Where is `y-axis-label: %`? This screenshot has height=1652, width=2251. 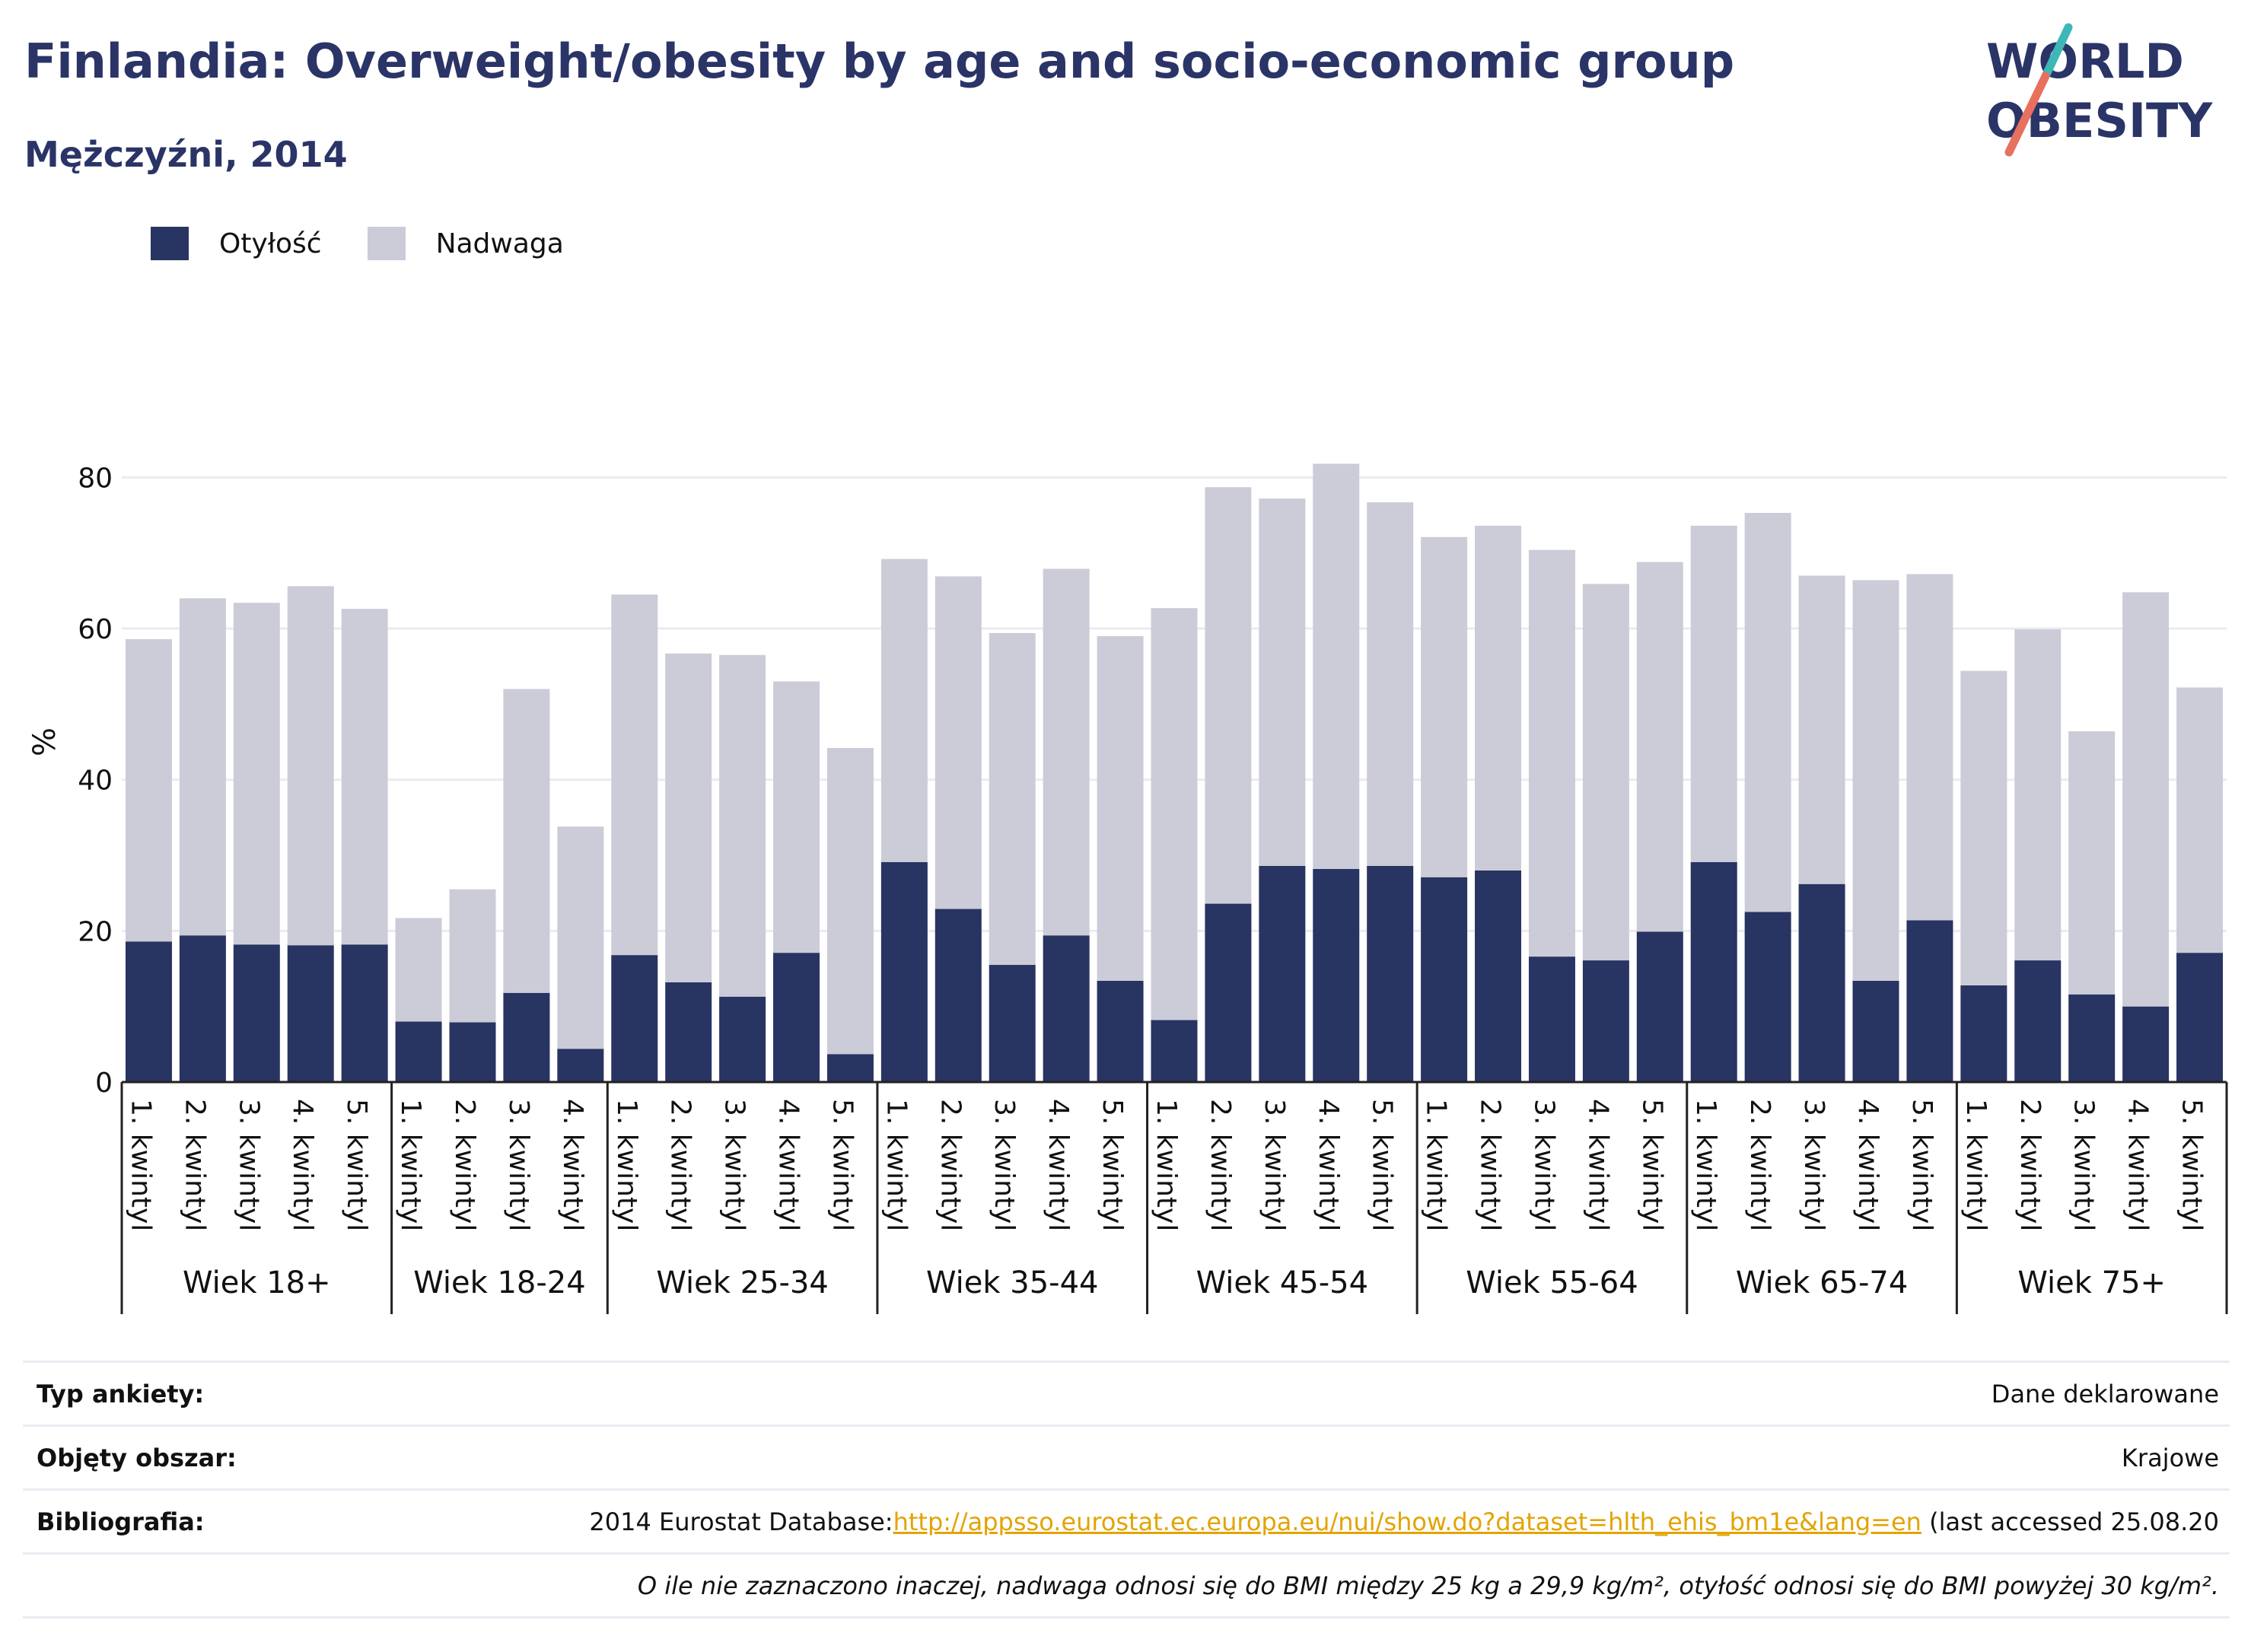 y-axis-label: % is located at coordinates (44, 741).